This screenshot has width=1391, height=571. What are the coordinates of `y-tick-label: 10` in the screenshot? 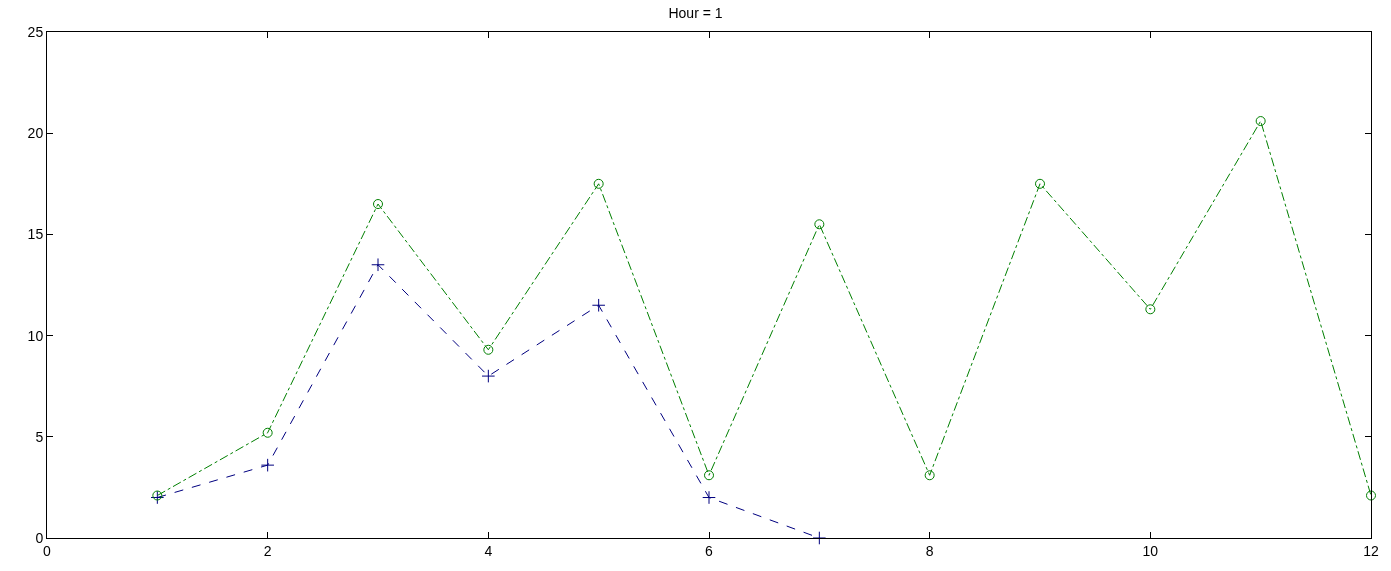 It's located at (35, 335).